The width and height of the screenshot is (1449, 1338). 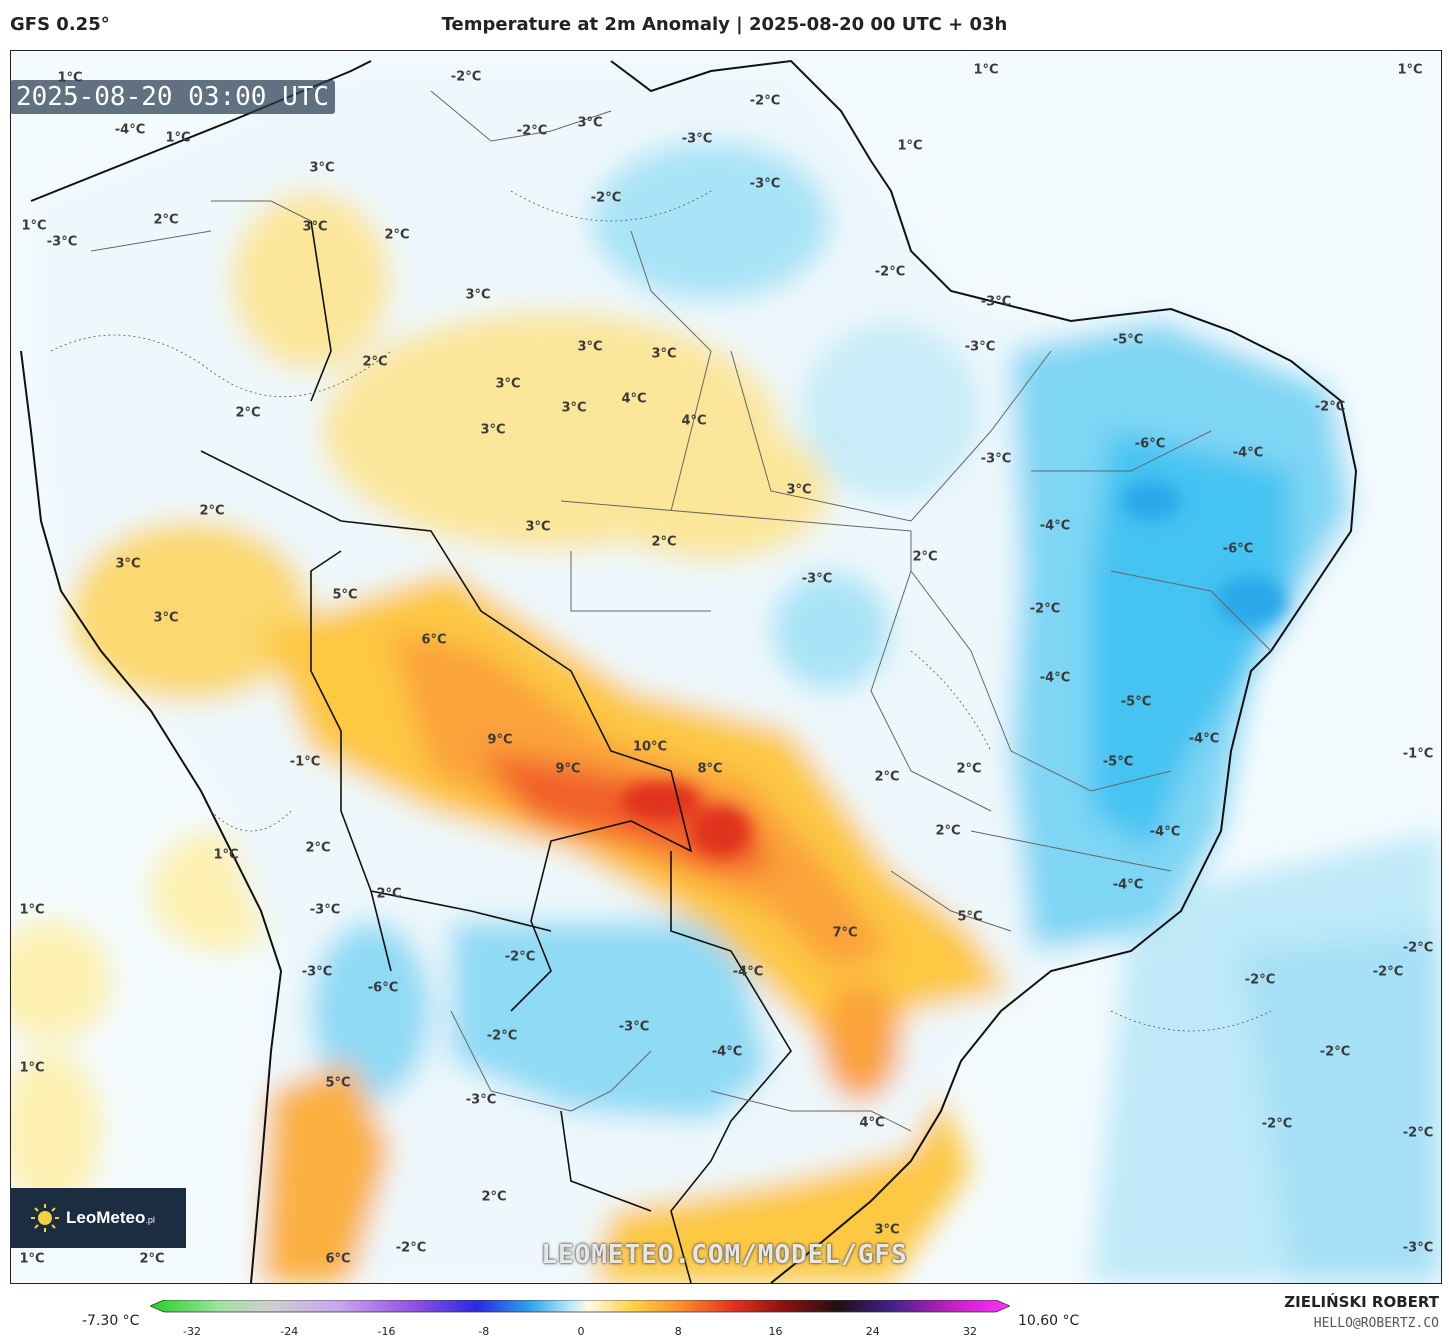 What do you see at coordinates (678, 1331) in the screenshot?
I see `colorbar-tick: 8` at bounding box center [678, 1331].